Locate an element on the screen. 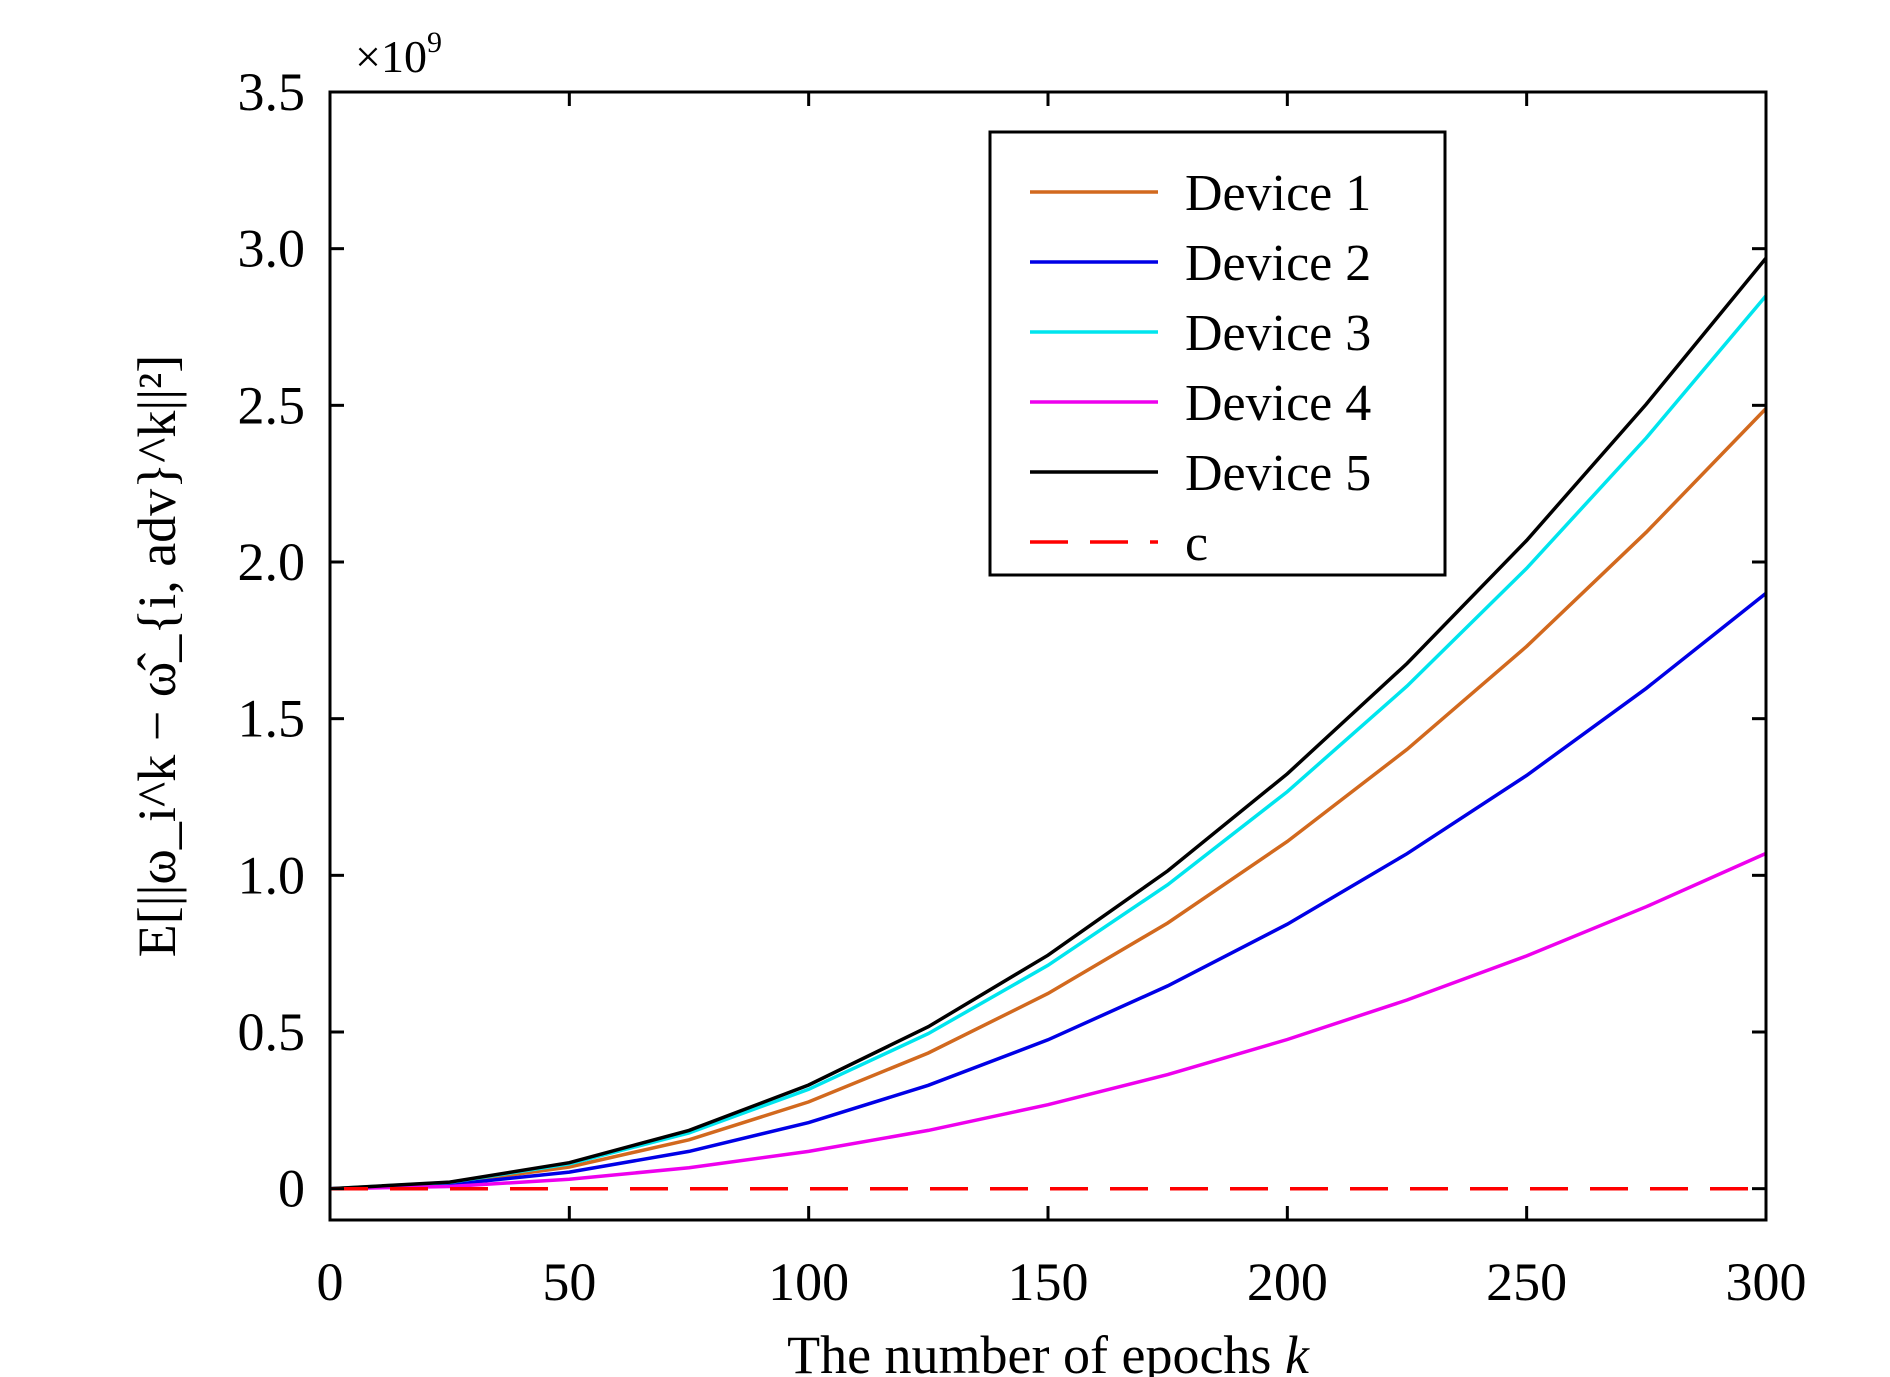  legend-box is located at coordinates (1217, 353).